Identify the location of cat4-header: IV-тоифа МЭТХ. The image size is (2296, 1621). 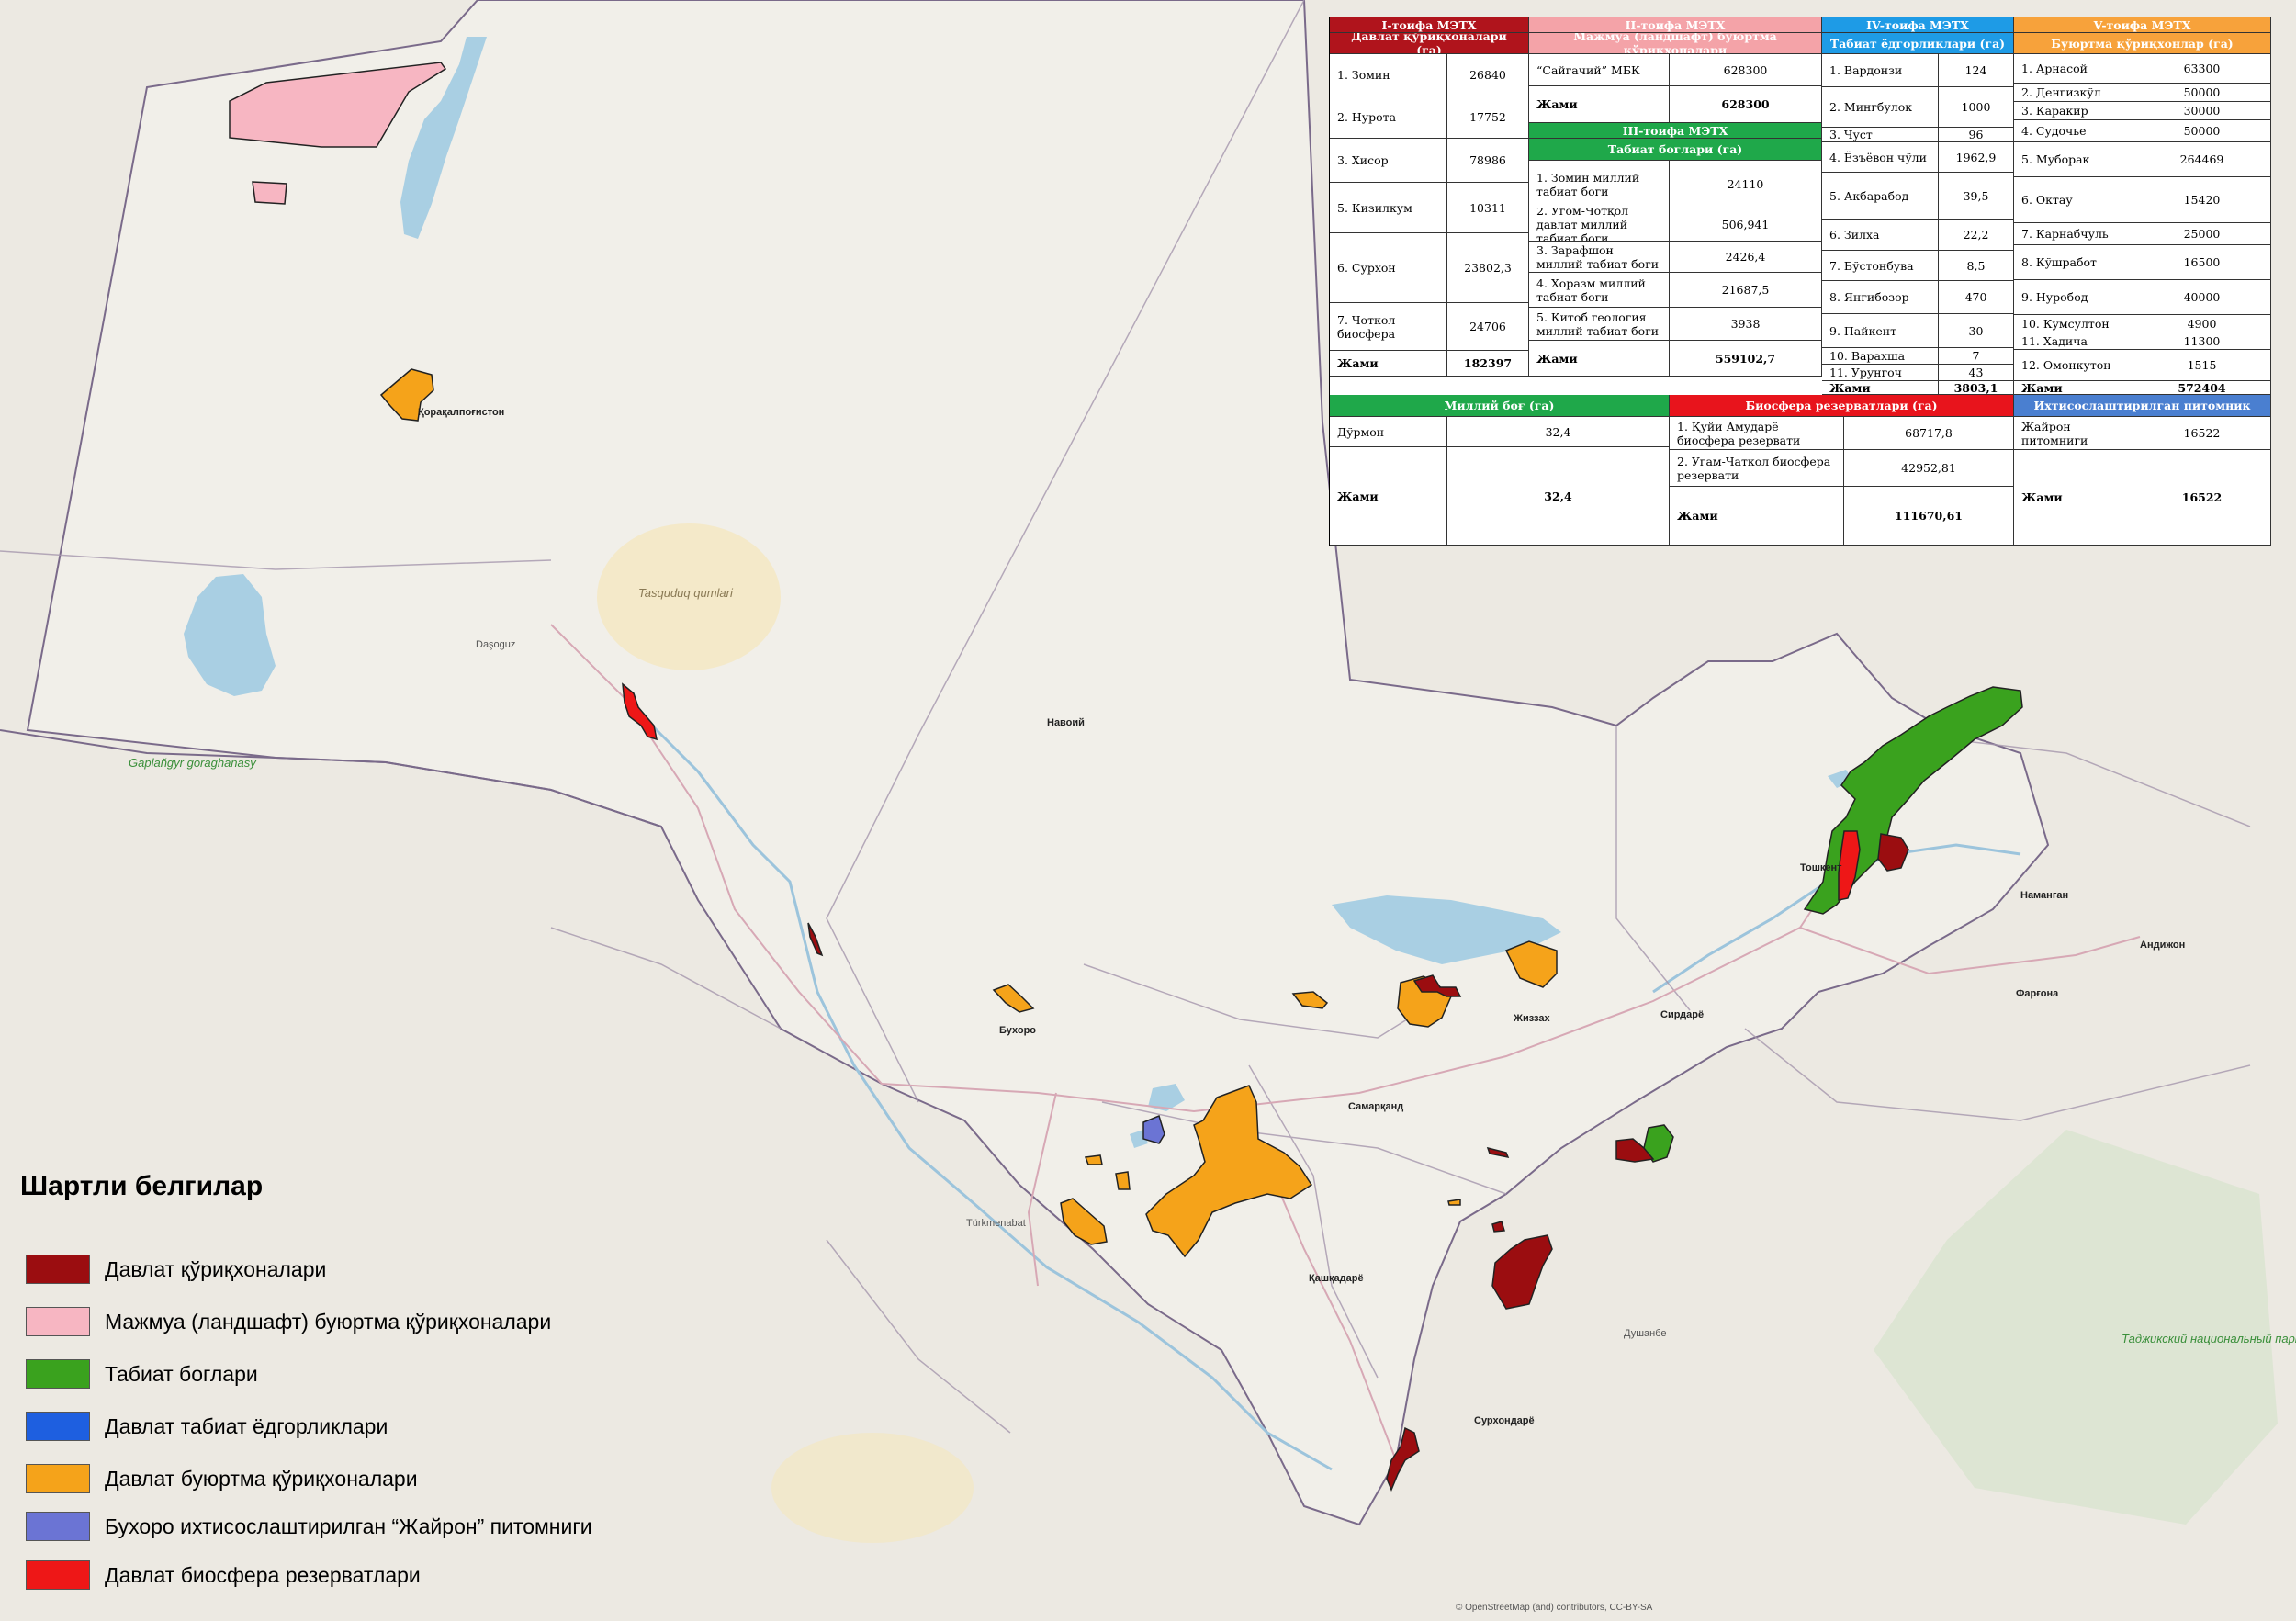
(1918, 25).